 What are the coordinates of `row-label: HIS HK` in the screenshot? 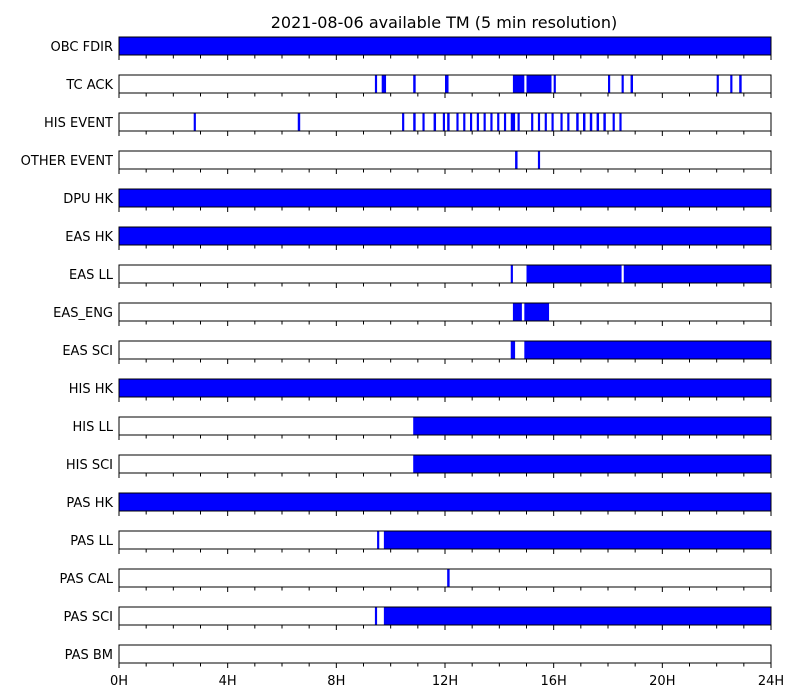 It's located at (91, 389).